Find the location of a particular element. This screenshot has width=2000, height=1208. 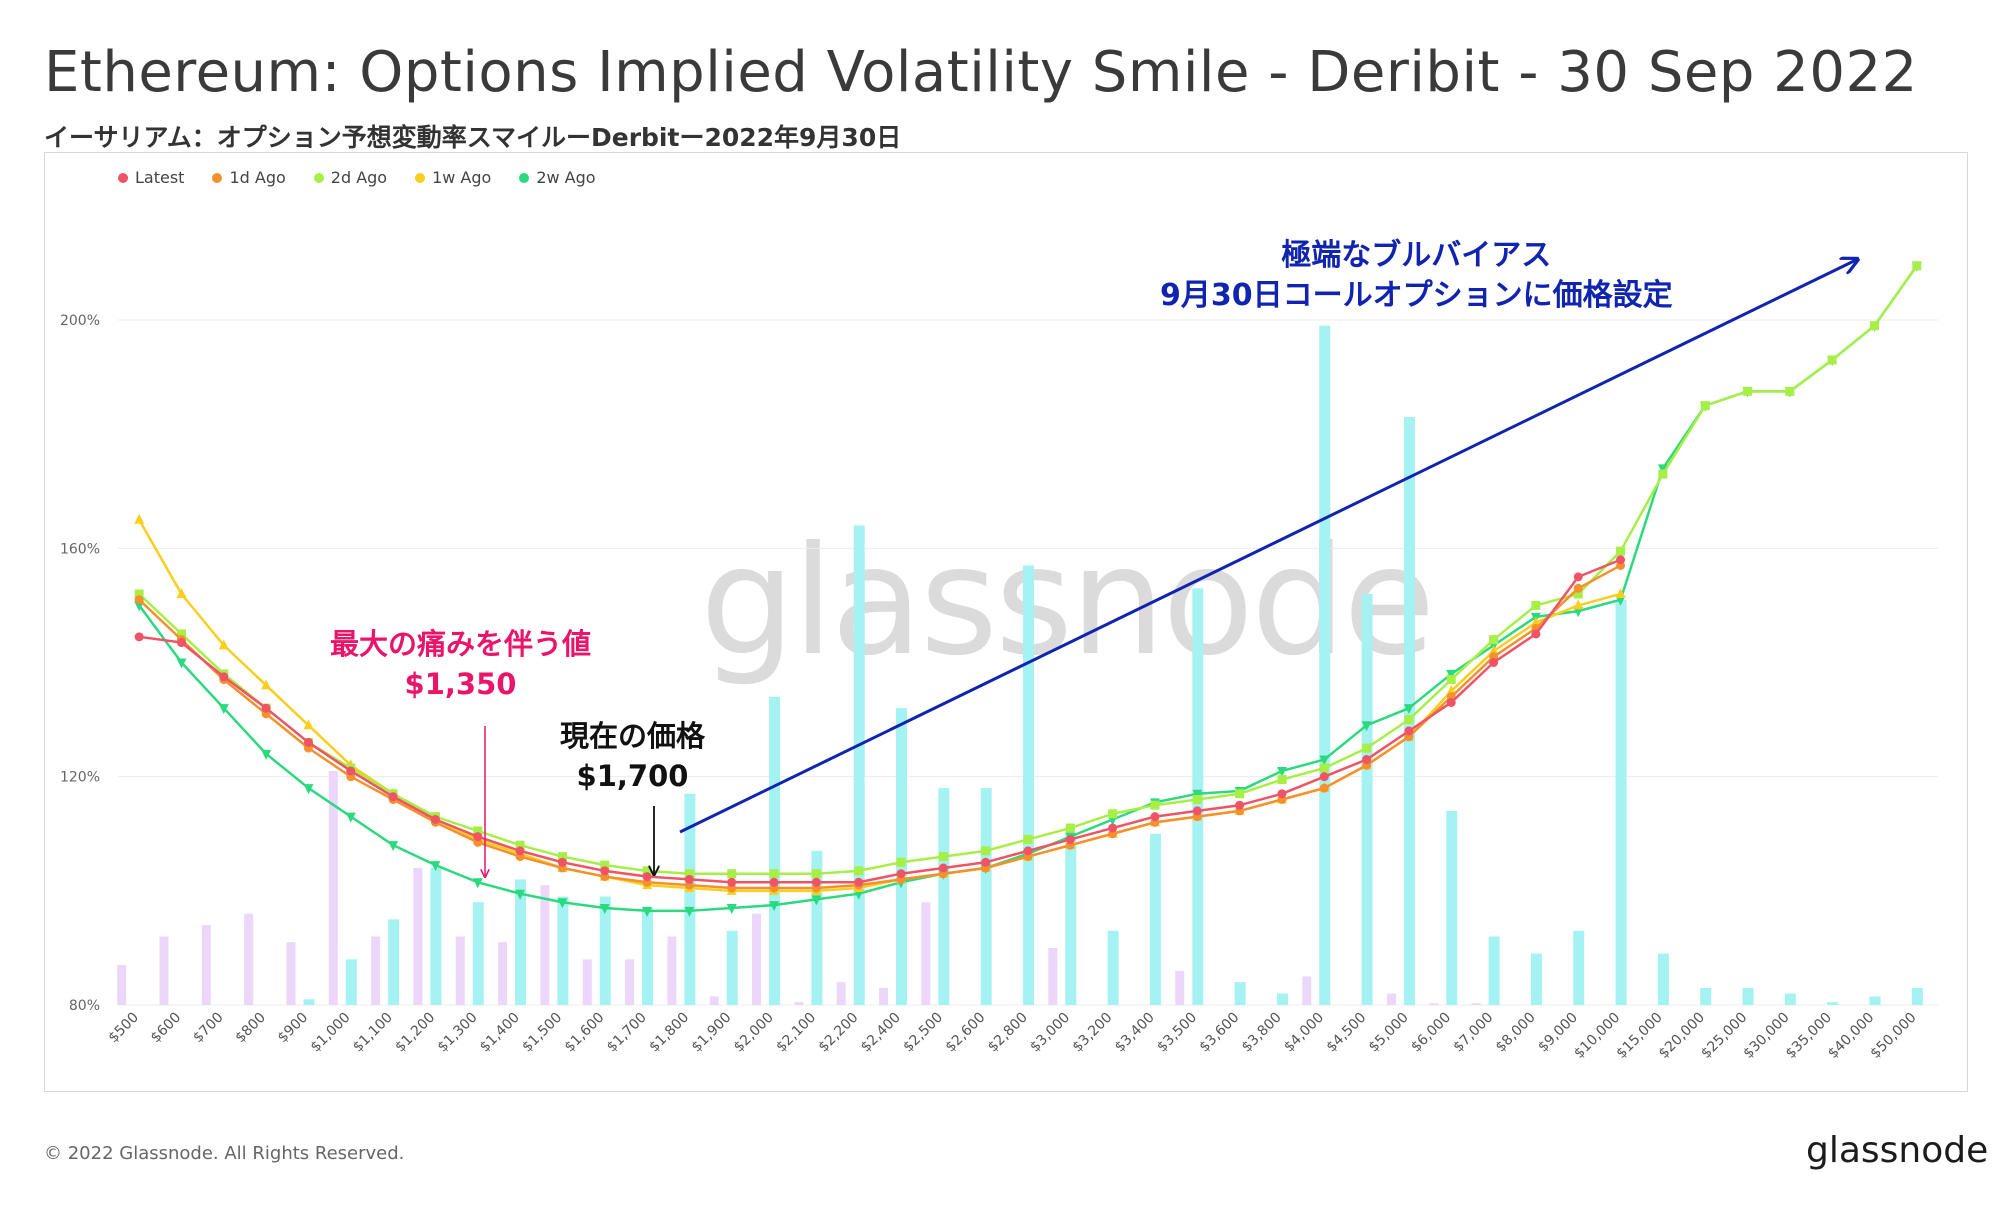

legend-2d-ago: 2d Ago is located at coordinates (350, 177).